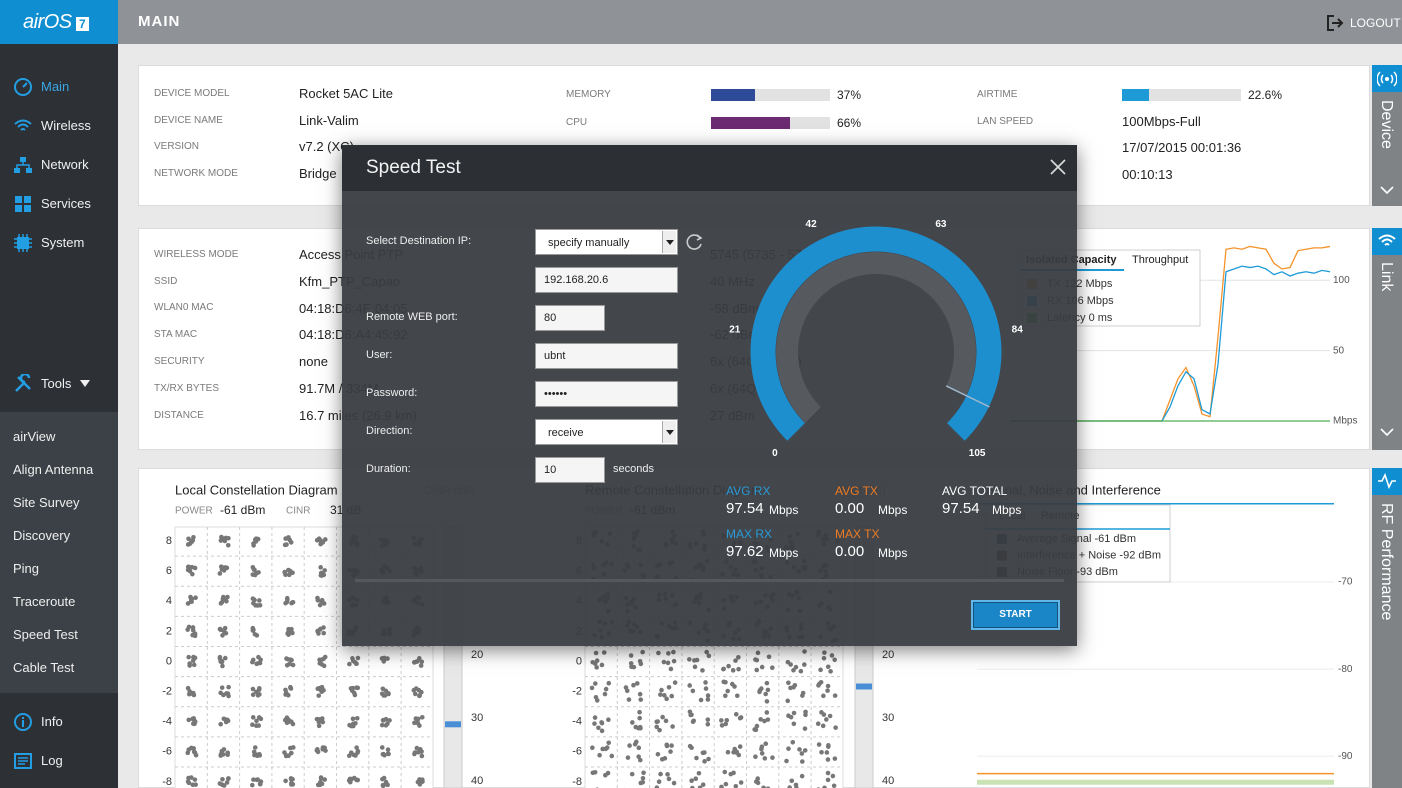 The image size is (1402, 788). What do you see at coordinates (1160, 260) in the screenshot?
I see `legend-tab: Throughput` at bounding box center [1160, 260].